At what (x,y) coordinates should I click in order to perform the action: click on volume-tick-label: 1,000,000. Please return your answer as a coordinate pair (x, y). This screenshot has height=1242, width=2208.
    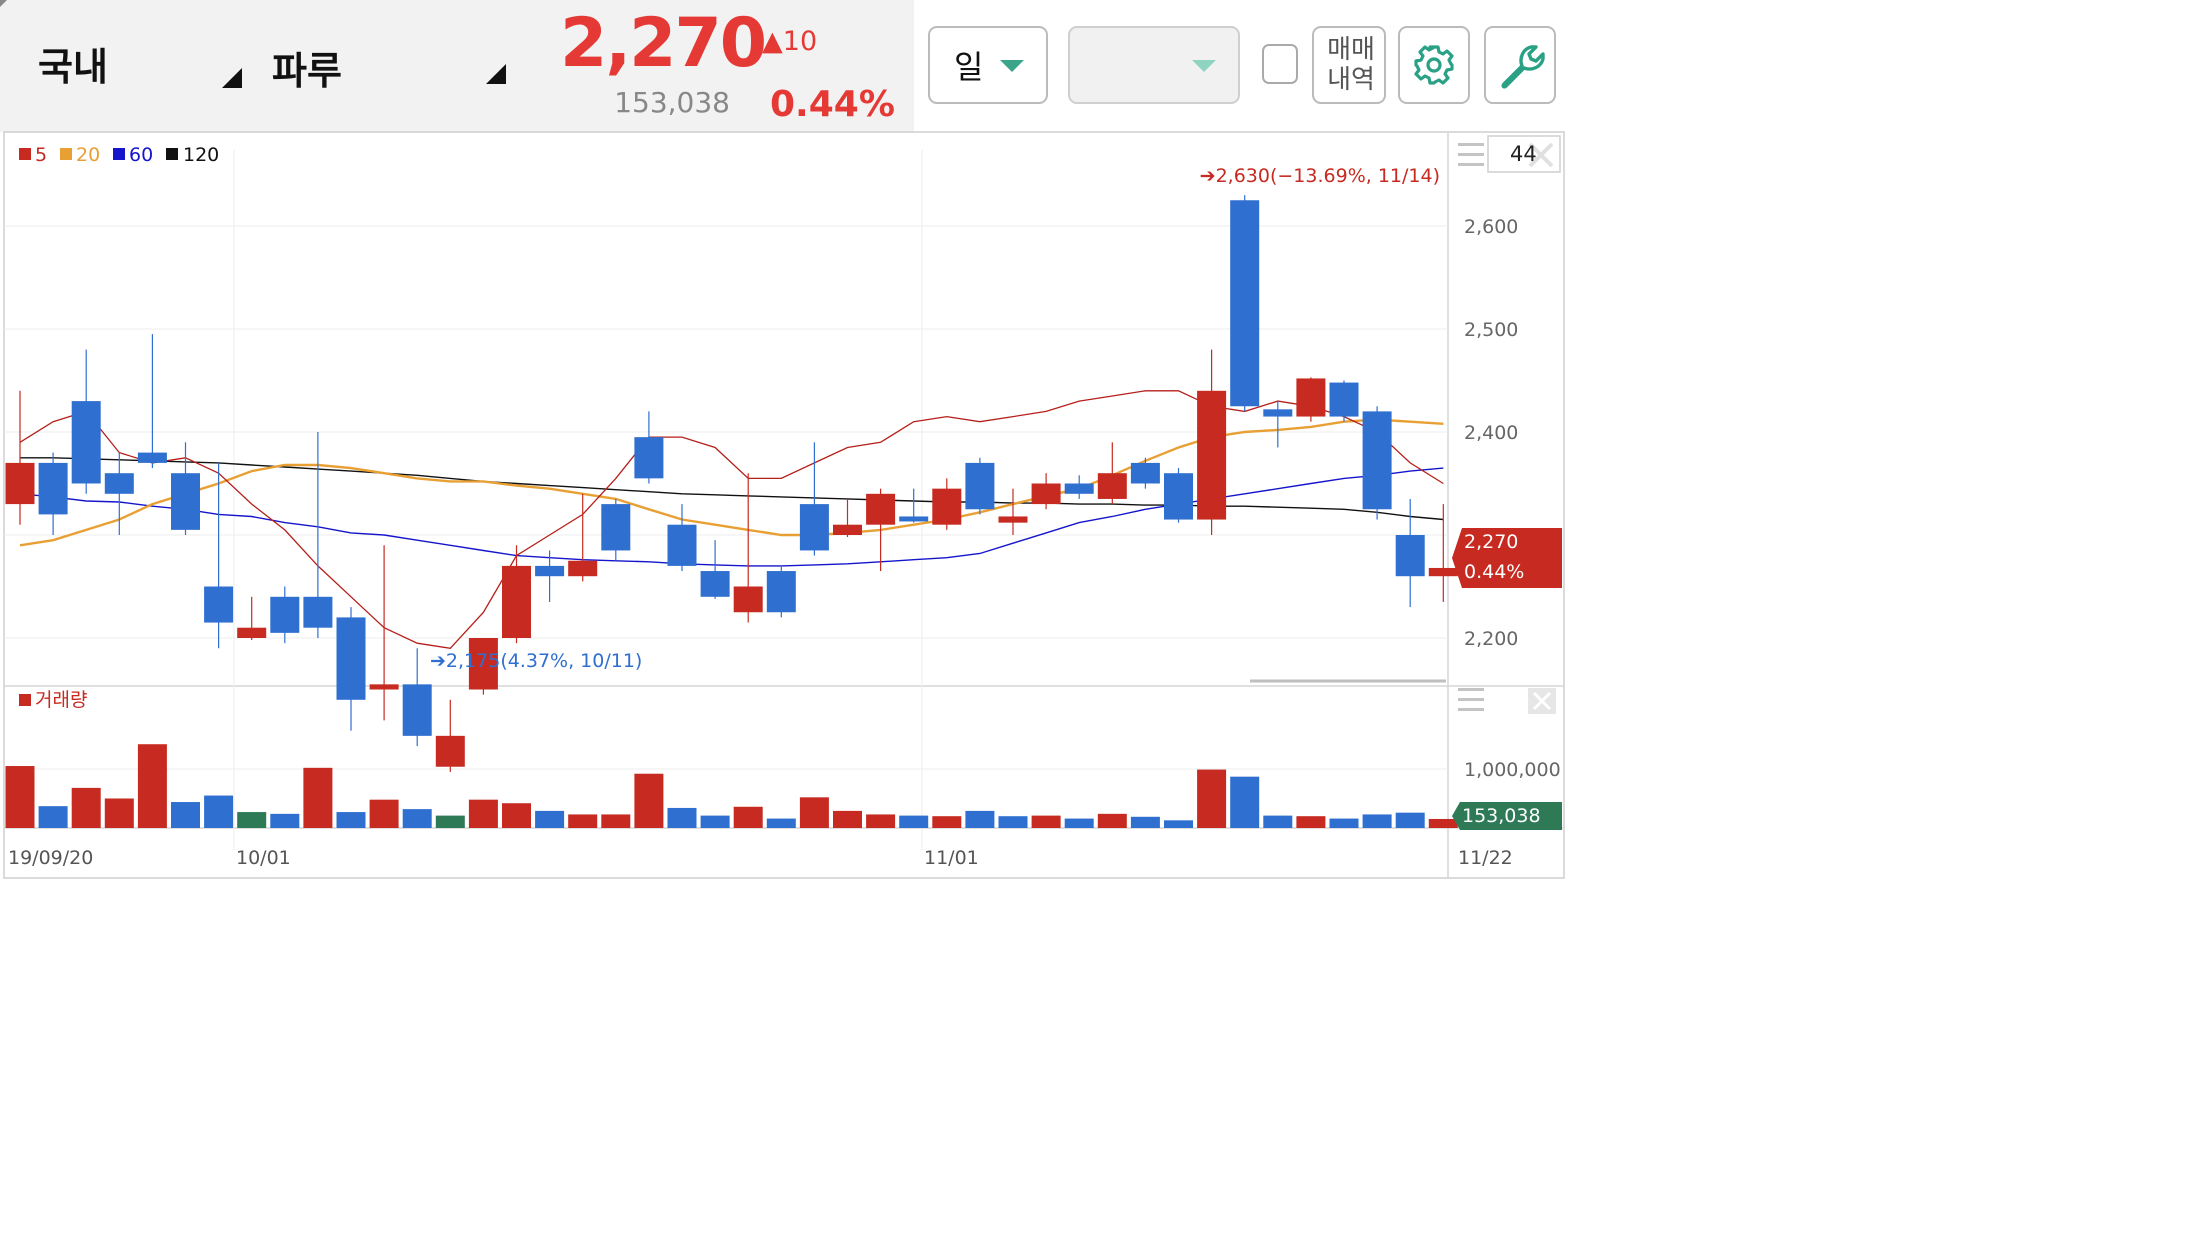
    Looking at the image, I should click on (1512, 770).